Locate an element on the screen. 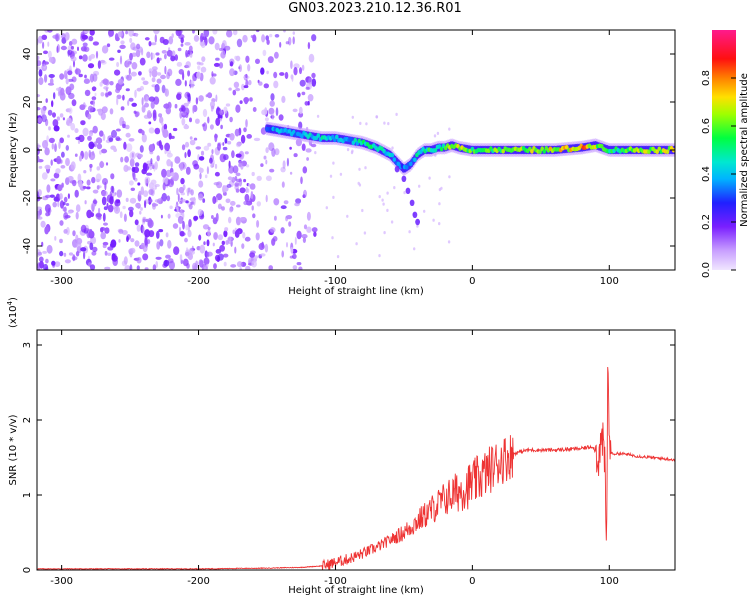 Image resolution: width=750 pixels, height=600 pixels. snr-y-axis-label: SNR (10 * v/v) is located at coordinates (13, 449).